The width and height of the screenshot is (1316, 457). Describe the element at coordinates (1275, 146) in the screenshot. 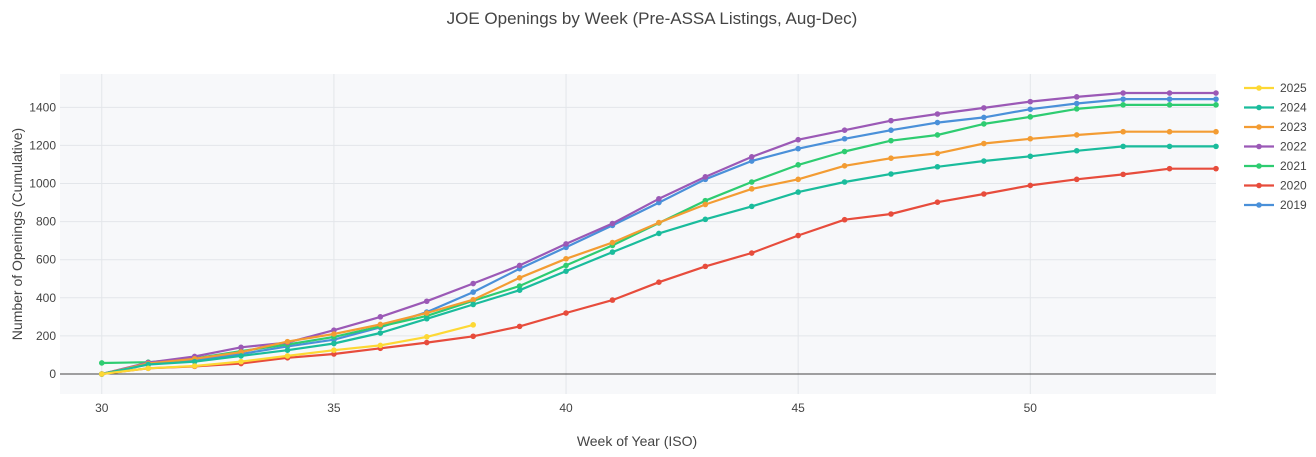

I see `legend: 2025 2024 2023 2022 2021 2020 2019` at that location.